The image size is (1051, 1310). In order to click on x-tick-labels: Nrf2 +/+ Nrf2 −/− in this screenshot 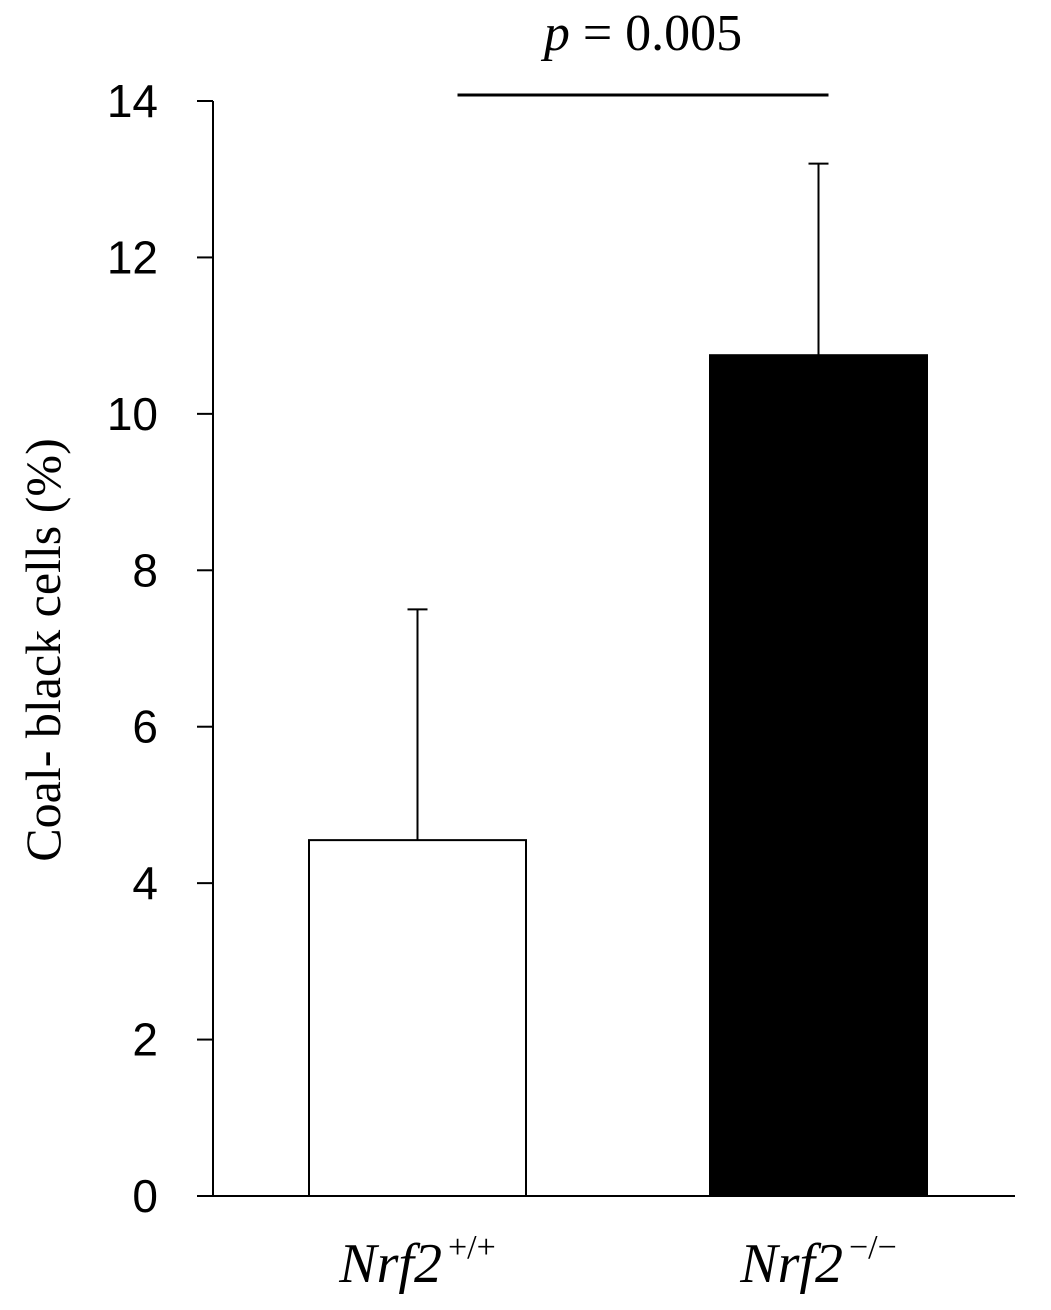, I will do `click(617, 1262)`.